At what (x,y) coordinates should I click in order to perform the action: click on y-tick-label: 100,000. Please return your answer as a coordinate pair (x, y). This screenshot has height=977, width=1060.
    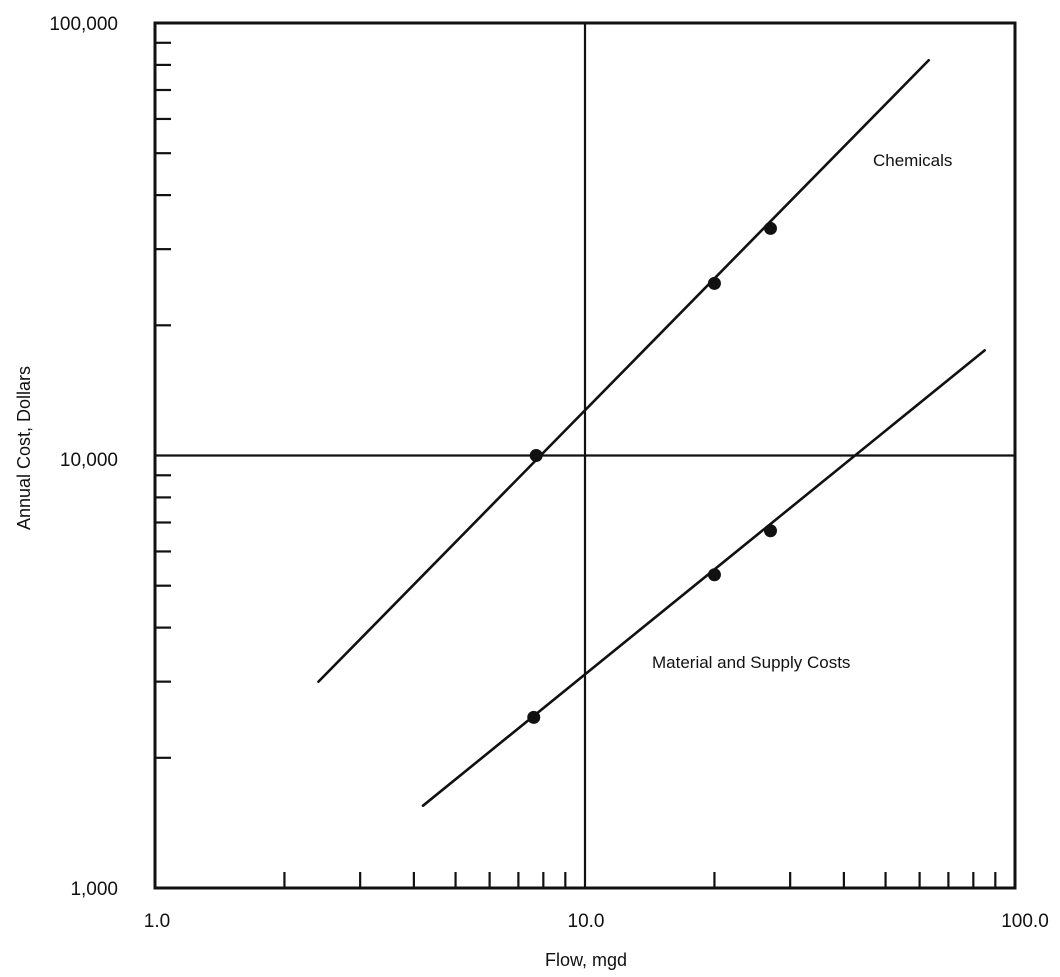
    Looking at the image, I should click on (83, 24).